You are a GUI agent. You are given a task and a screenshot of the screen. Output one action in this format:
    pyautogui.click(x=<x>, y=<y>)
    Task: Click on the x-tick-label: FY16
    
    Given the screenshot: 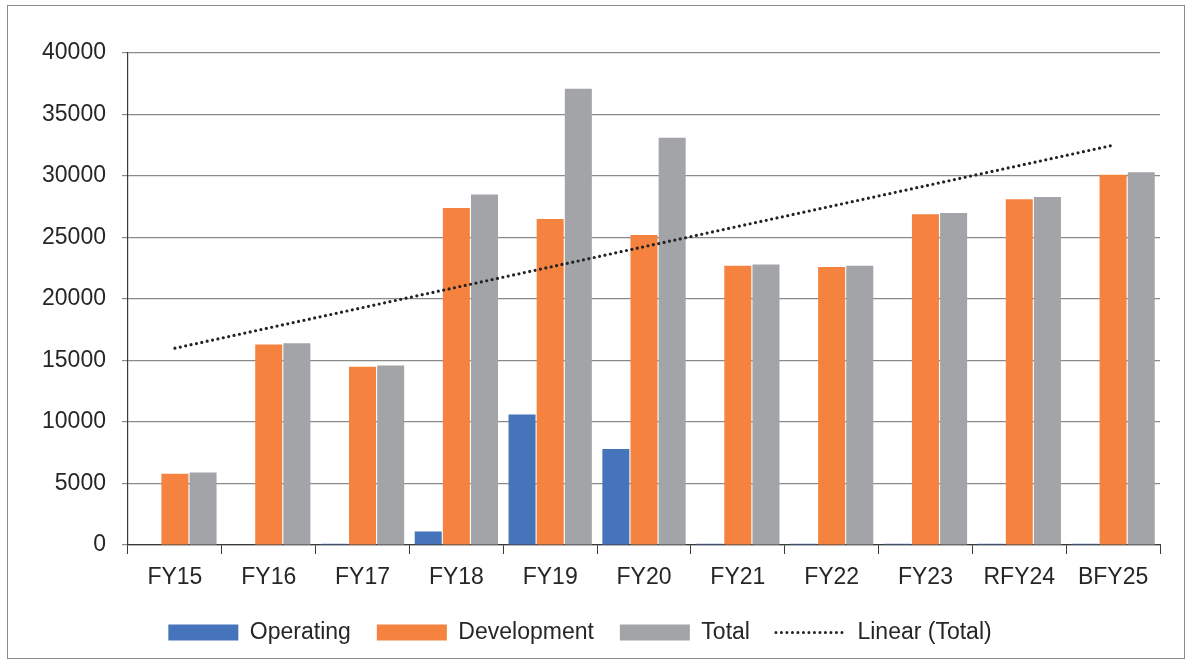 What is the action you would take?
    pyautogui.click(x=269, y=576)
    